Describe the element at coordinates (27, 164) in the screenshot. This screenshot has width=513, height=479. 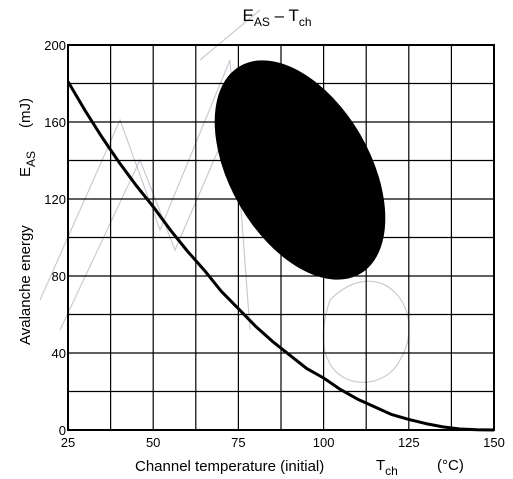
I see `y-axis-symbol: EAS` at that location.